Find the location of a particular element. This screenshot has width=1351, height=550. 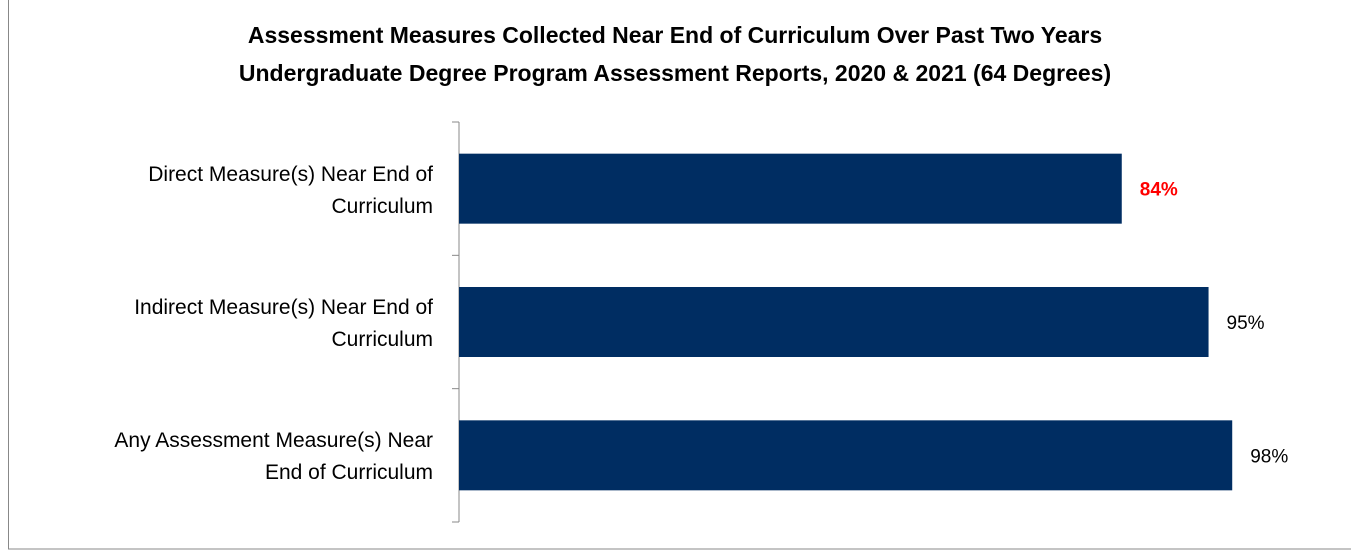

value-label: 98% is located at coordinates (1269, 456).